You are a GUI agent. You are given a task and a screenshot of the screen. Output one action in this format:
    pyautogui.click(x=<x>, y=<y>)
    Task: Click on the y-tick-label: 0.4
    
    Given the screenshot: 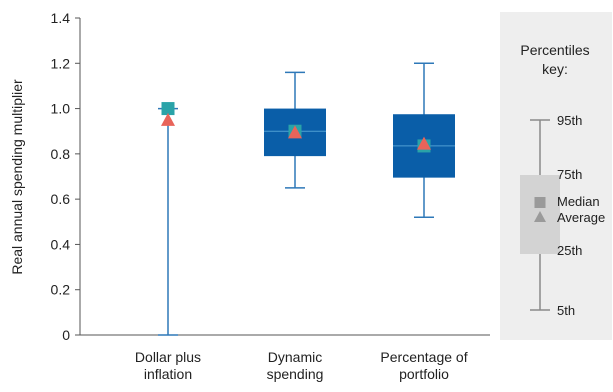 What is the action you would take?
    pyautogui.click(x=61, y=244)
    